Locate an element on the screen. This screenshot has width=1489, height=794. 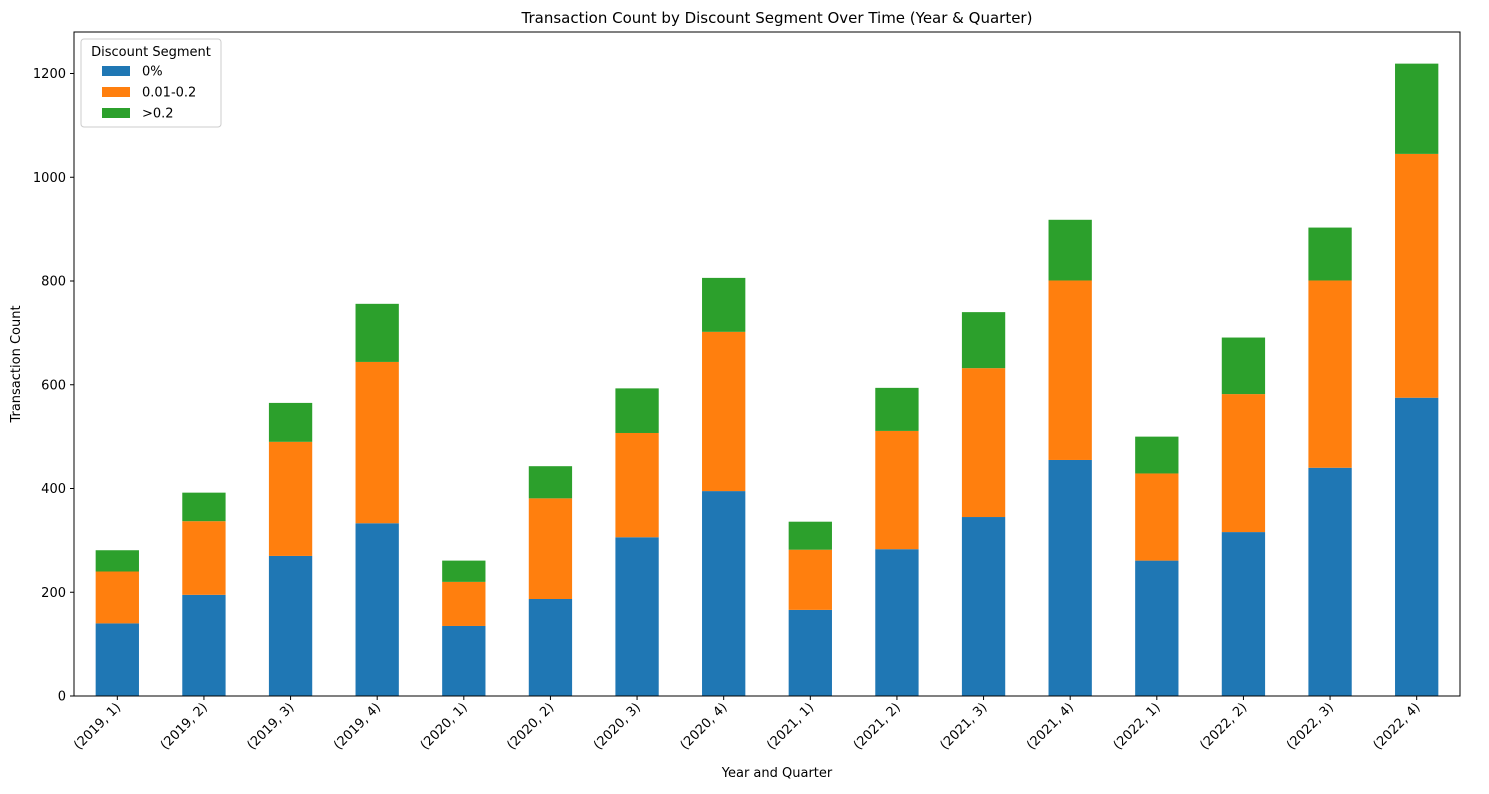
y-axis: 0 200 400 600 800 1000 1200 is located at coordinates (53, 386).